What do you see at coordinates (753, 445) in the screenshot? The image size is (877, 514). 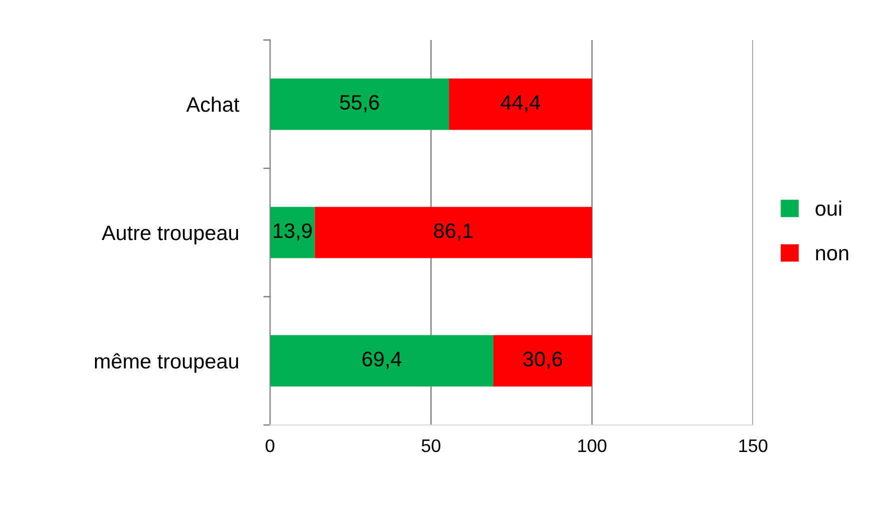 I see `x-tick-label: 150` at bounding box center [753, 445].